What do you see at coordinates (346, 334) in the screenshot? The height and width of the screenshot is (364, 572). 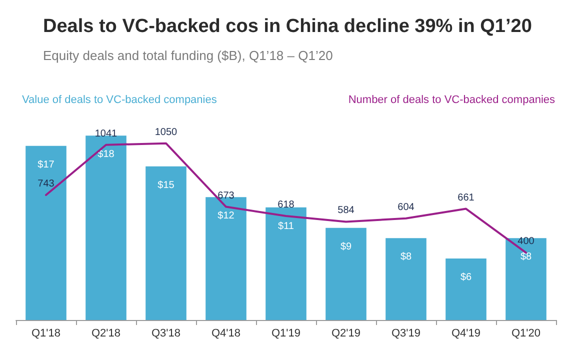 I see `x-tick-label: Q2'19` at bounding box center [346, 334].